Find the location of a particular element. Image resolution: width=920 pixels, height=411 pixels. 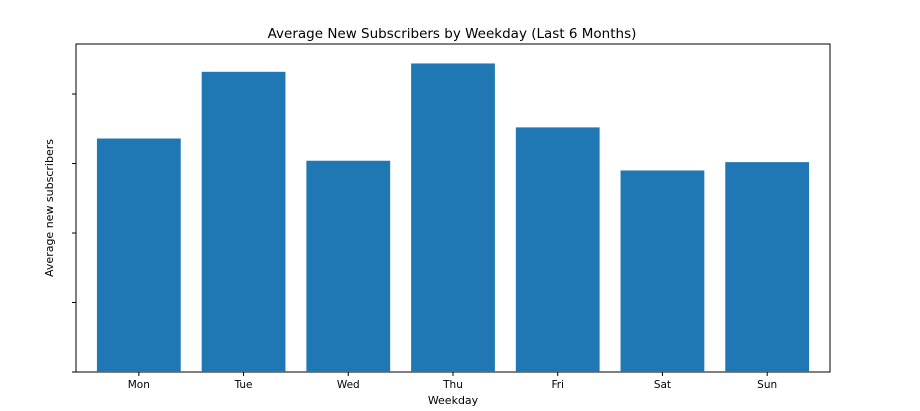

bar-sun is located at coordinates (767, 267).